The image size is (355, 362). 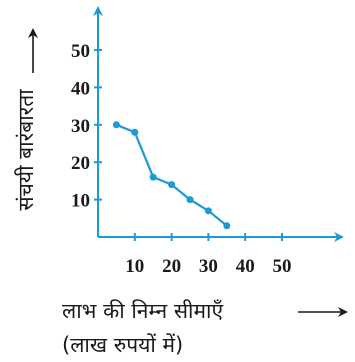 I want to click on y-tick-label: 40, so click(x=80, y=88).